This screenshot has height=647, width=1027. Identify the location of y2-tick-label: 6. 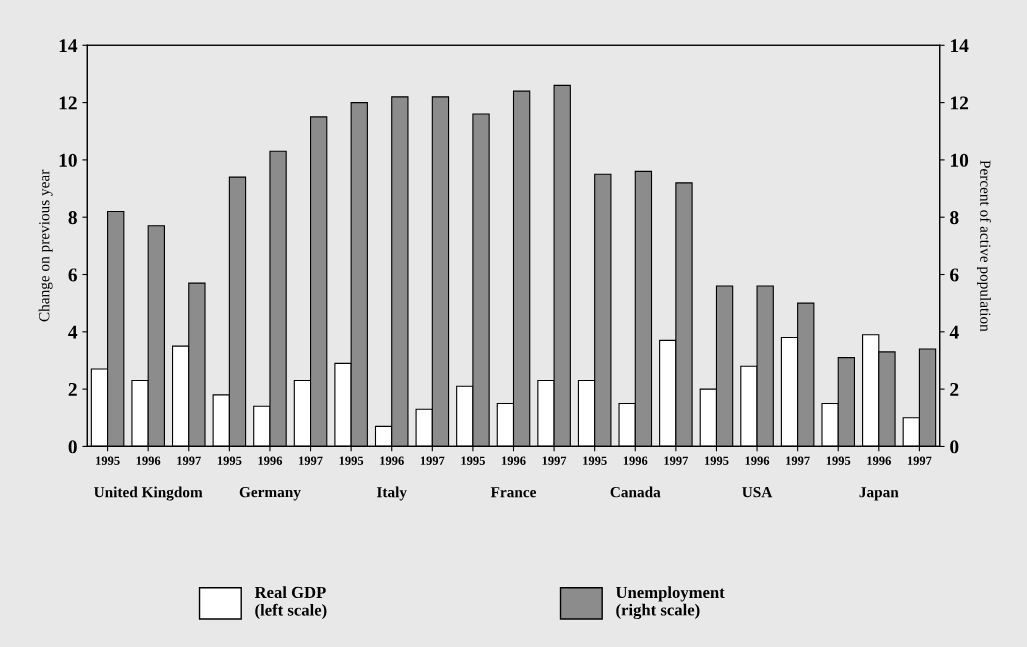
(954, 275).